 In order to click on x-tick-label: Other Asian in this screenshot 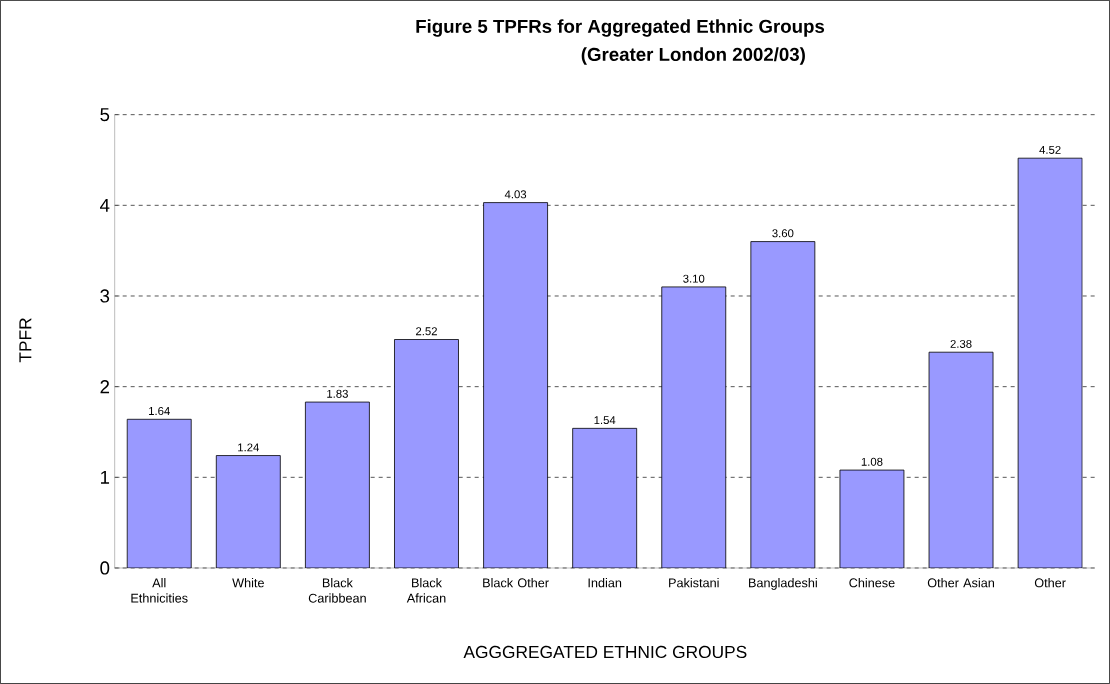, I will do `click(961, 583)`.